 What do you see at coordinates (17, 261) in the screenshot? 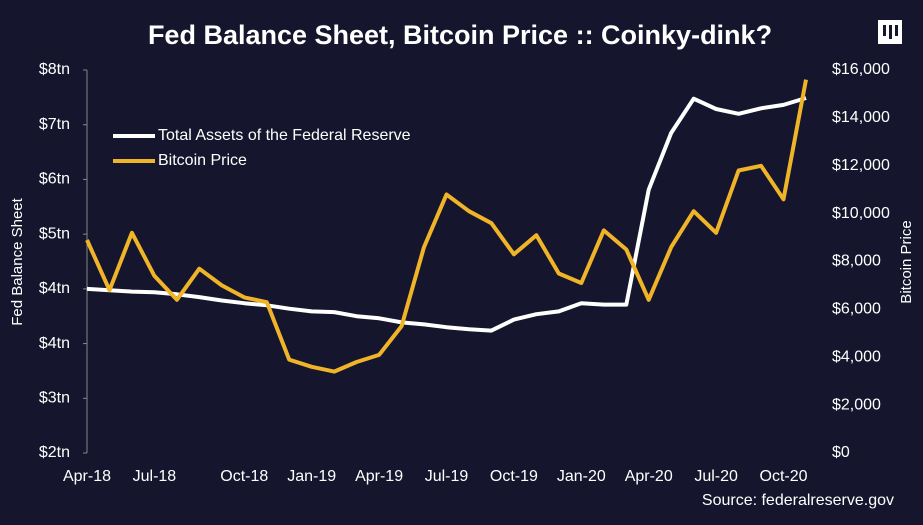
I see `y-axis-title: Fed Balance Sheet` at bounding box center [17, 261].